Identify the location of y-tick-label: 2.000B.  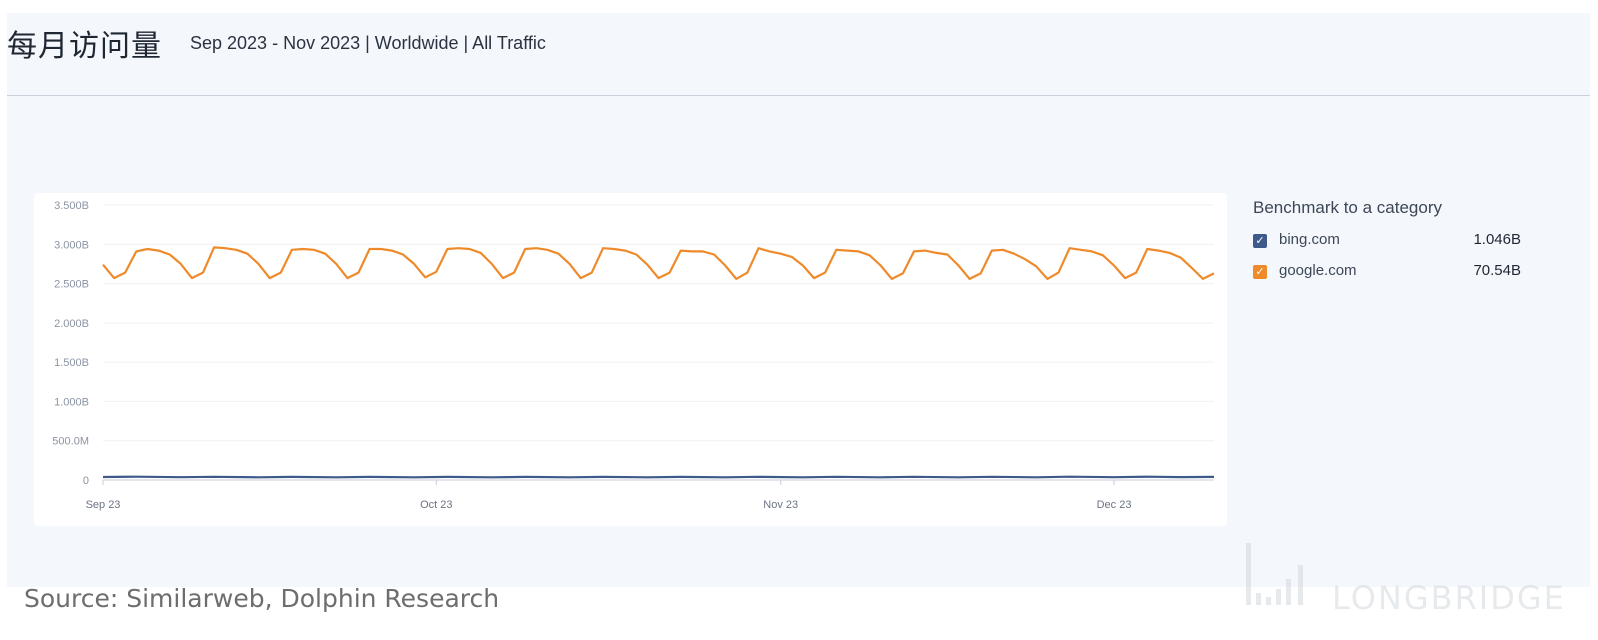
(71, 324).